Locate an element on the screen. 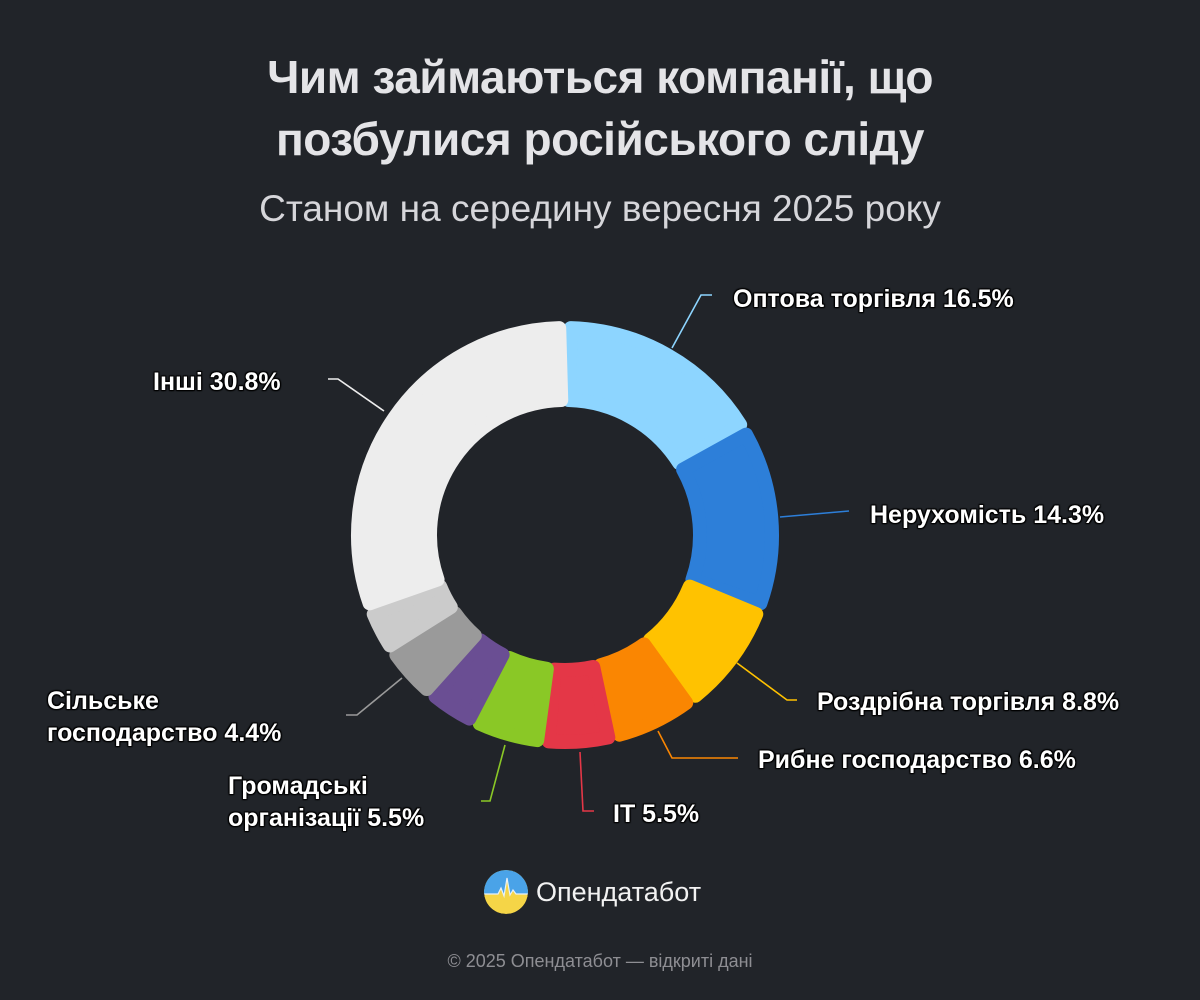  label-real-estate: Нерухомість 14.3% is located at coordinates (987, 515).